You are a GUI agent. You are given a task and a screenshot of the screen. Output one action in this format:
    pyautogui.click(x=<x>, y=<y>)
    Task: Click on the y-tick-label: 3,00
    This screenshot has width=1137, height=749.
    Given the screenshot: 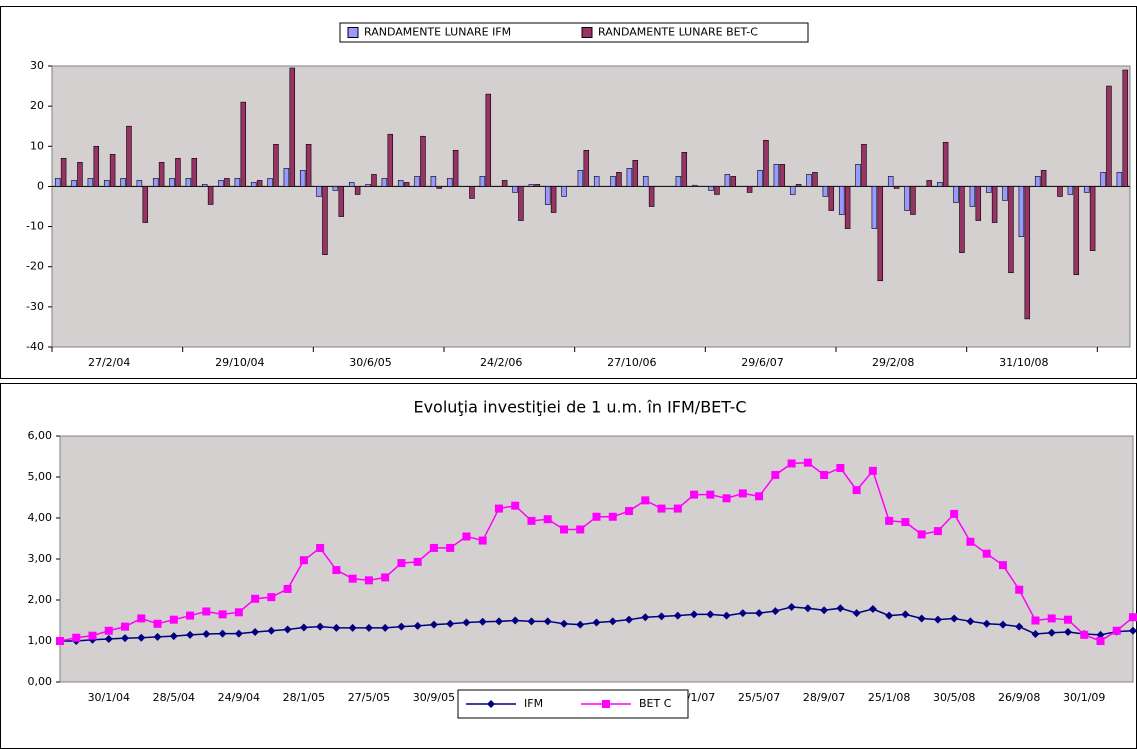 What is the action you would take?
    pyautogui.click(x=40, y=558)
    